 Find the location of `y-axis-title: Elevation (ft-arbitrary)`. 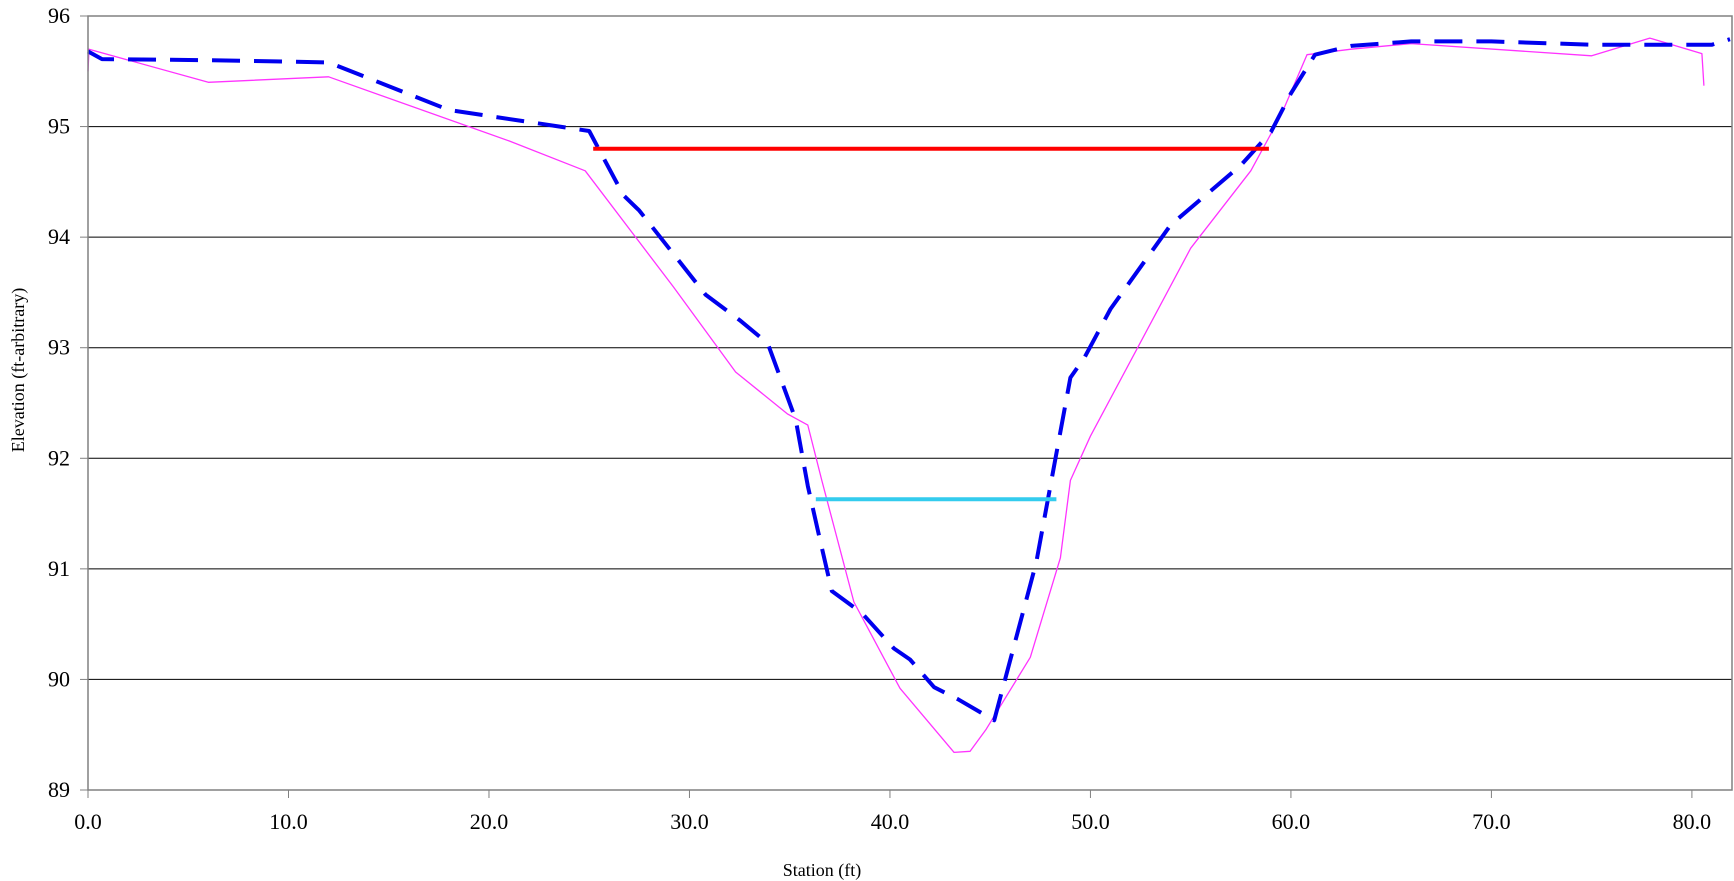

y-axis-title: Elevation (ft-arbitrary) is located at coordinates (18, 370).